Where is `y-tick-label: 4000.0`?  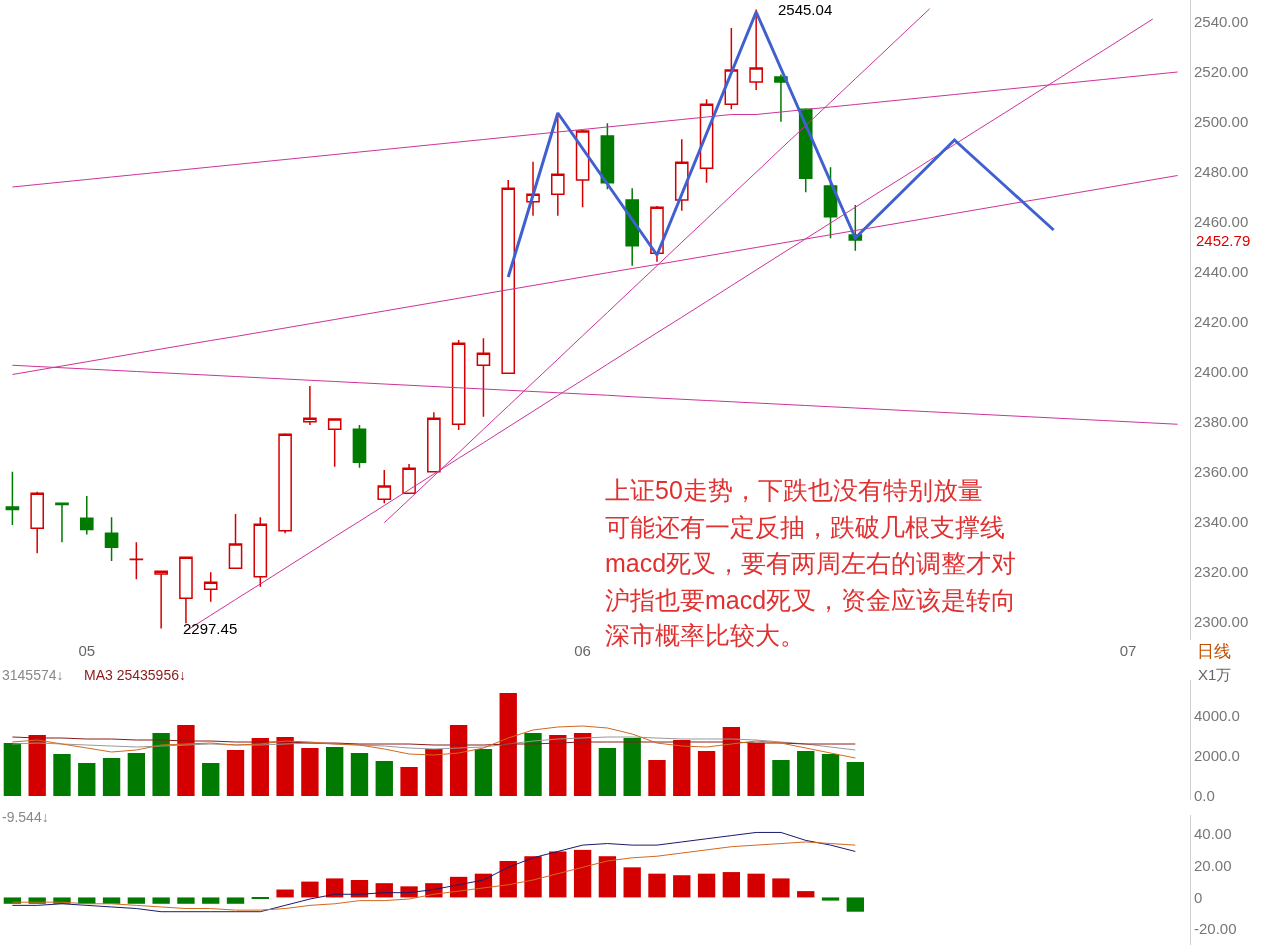
y-tick-label: 4000.0 is located at coordinates (1217, 716).